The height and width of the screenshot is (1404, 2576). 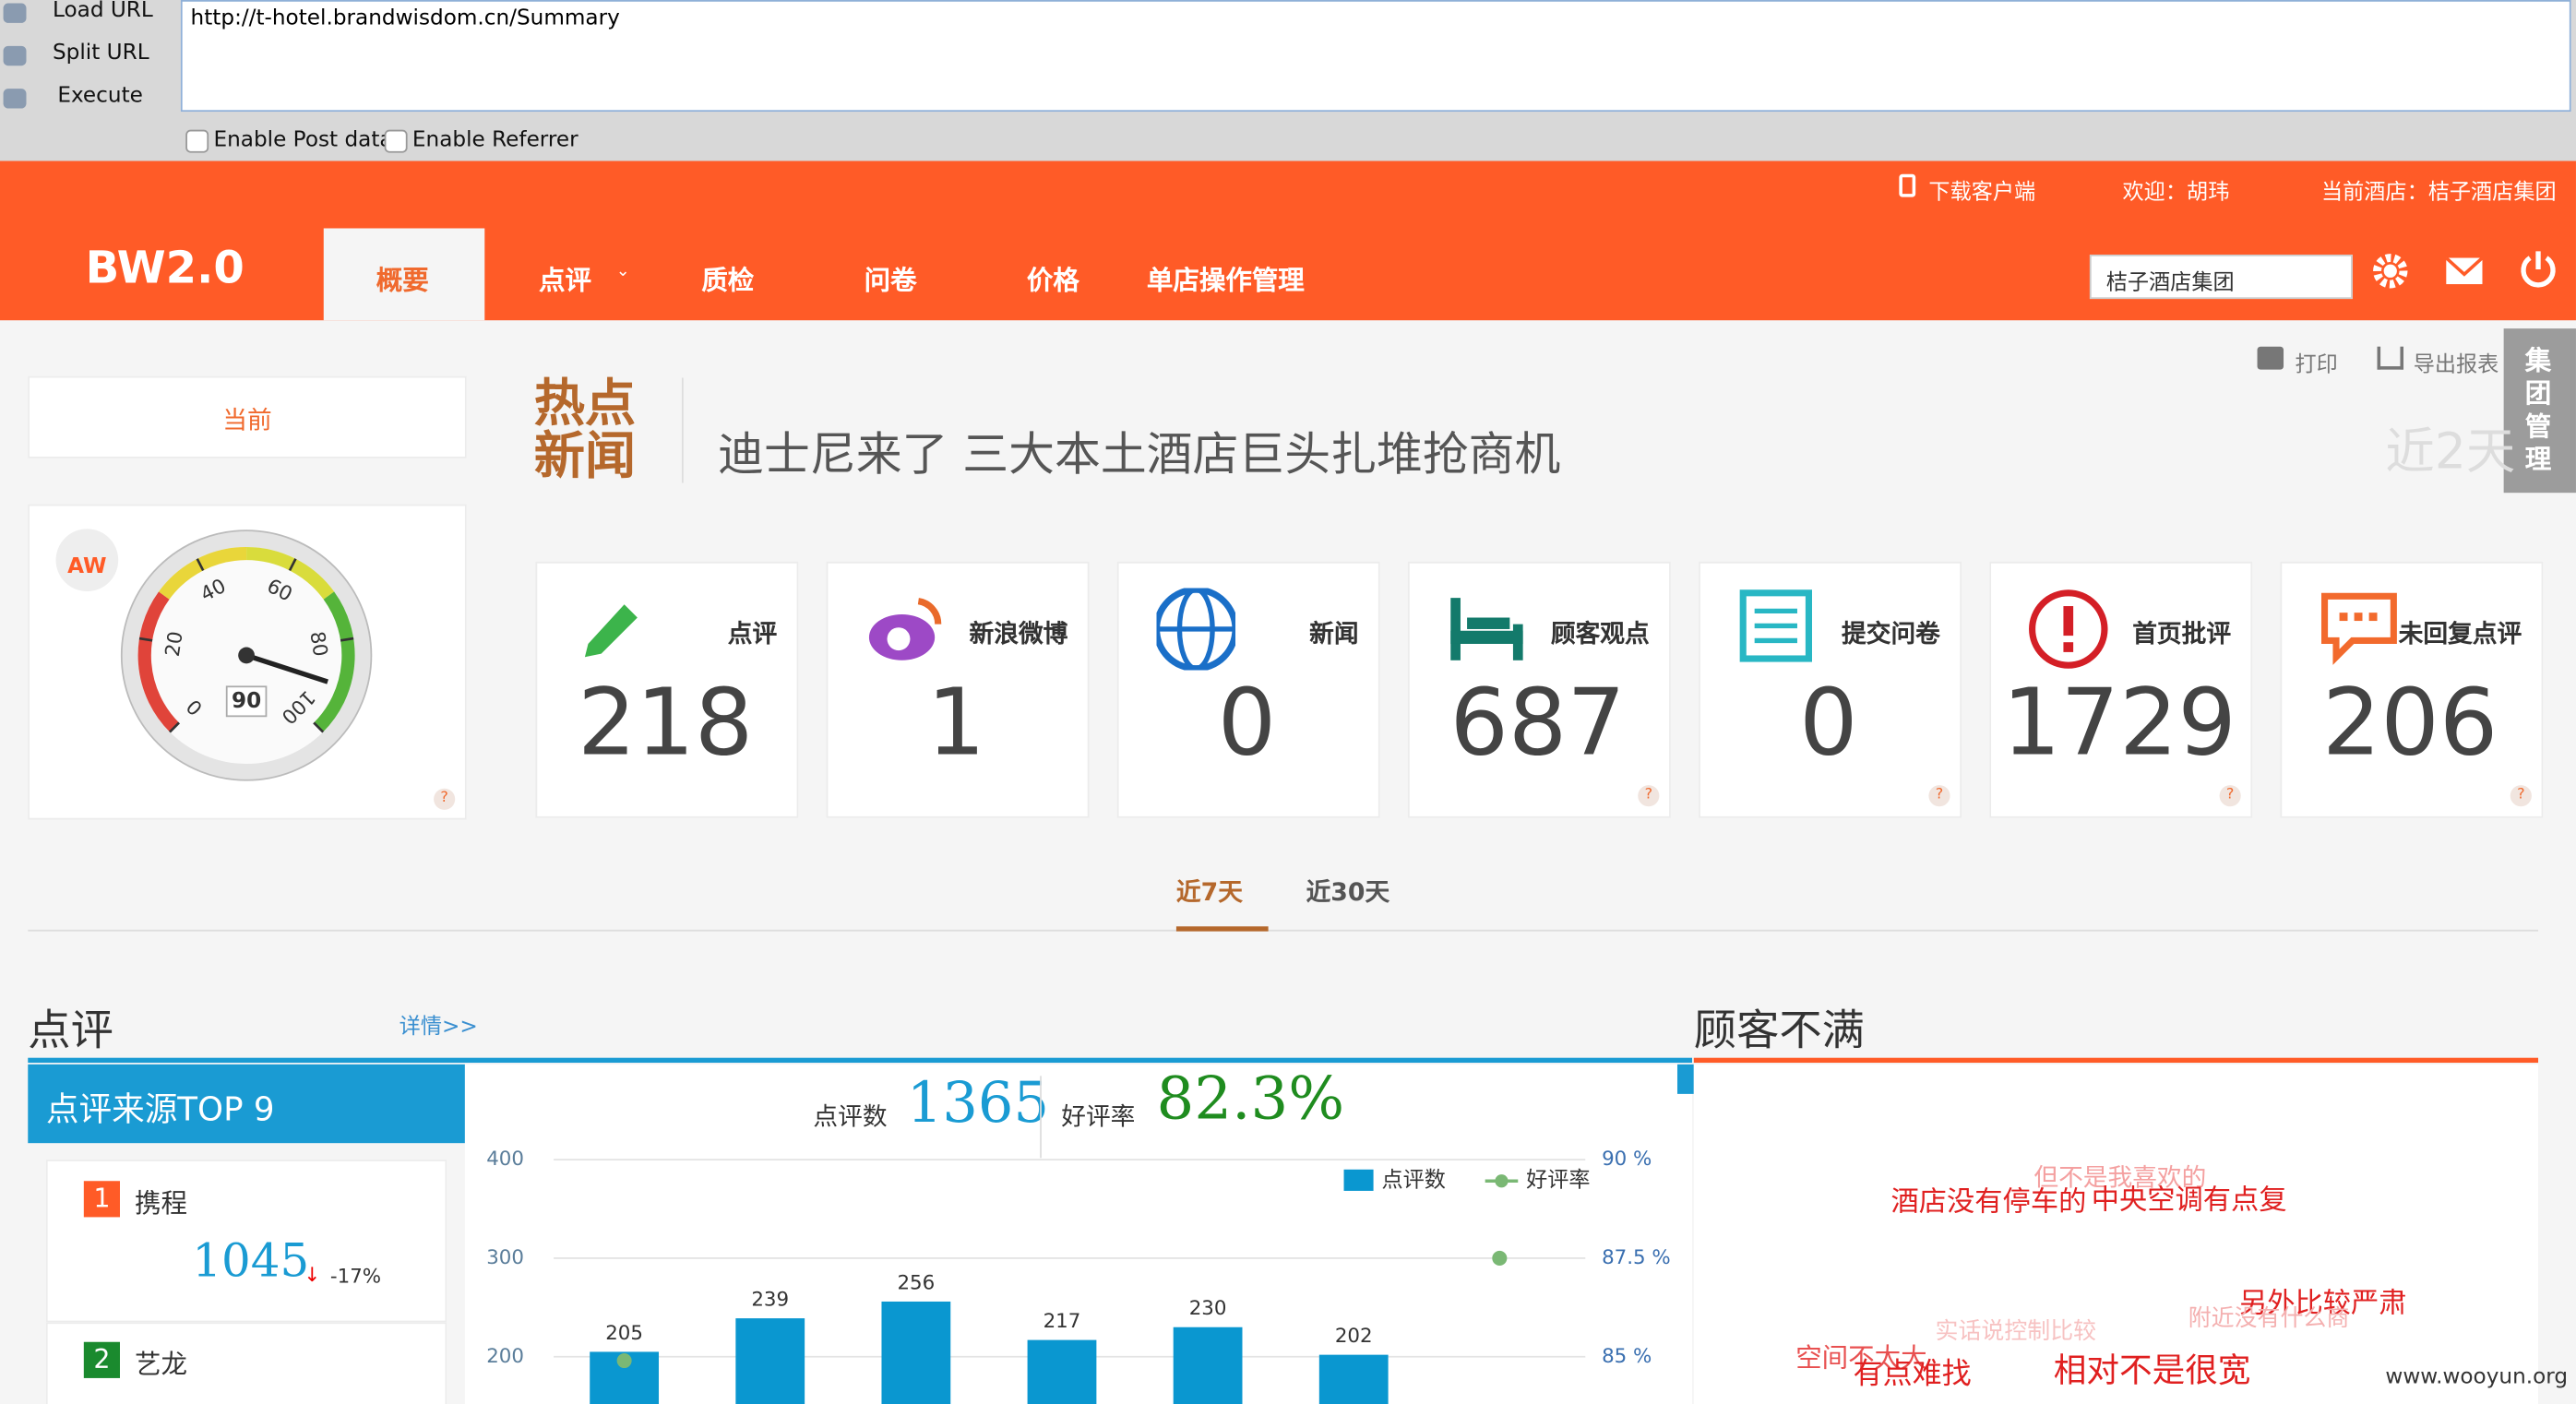 What do you see at coordinates (2390, 358) in the screenshot?
I see `export-icon` at bounding box center [2390, 358].